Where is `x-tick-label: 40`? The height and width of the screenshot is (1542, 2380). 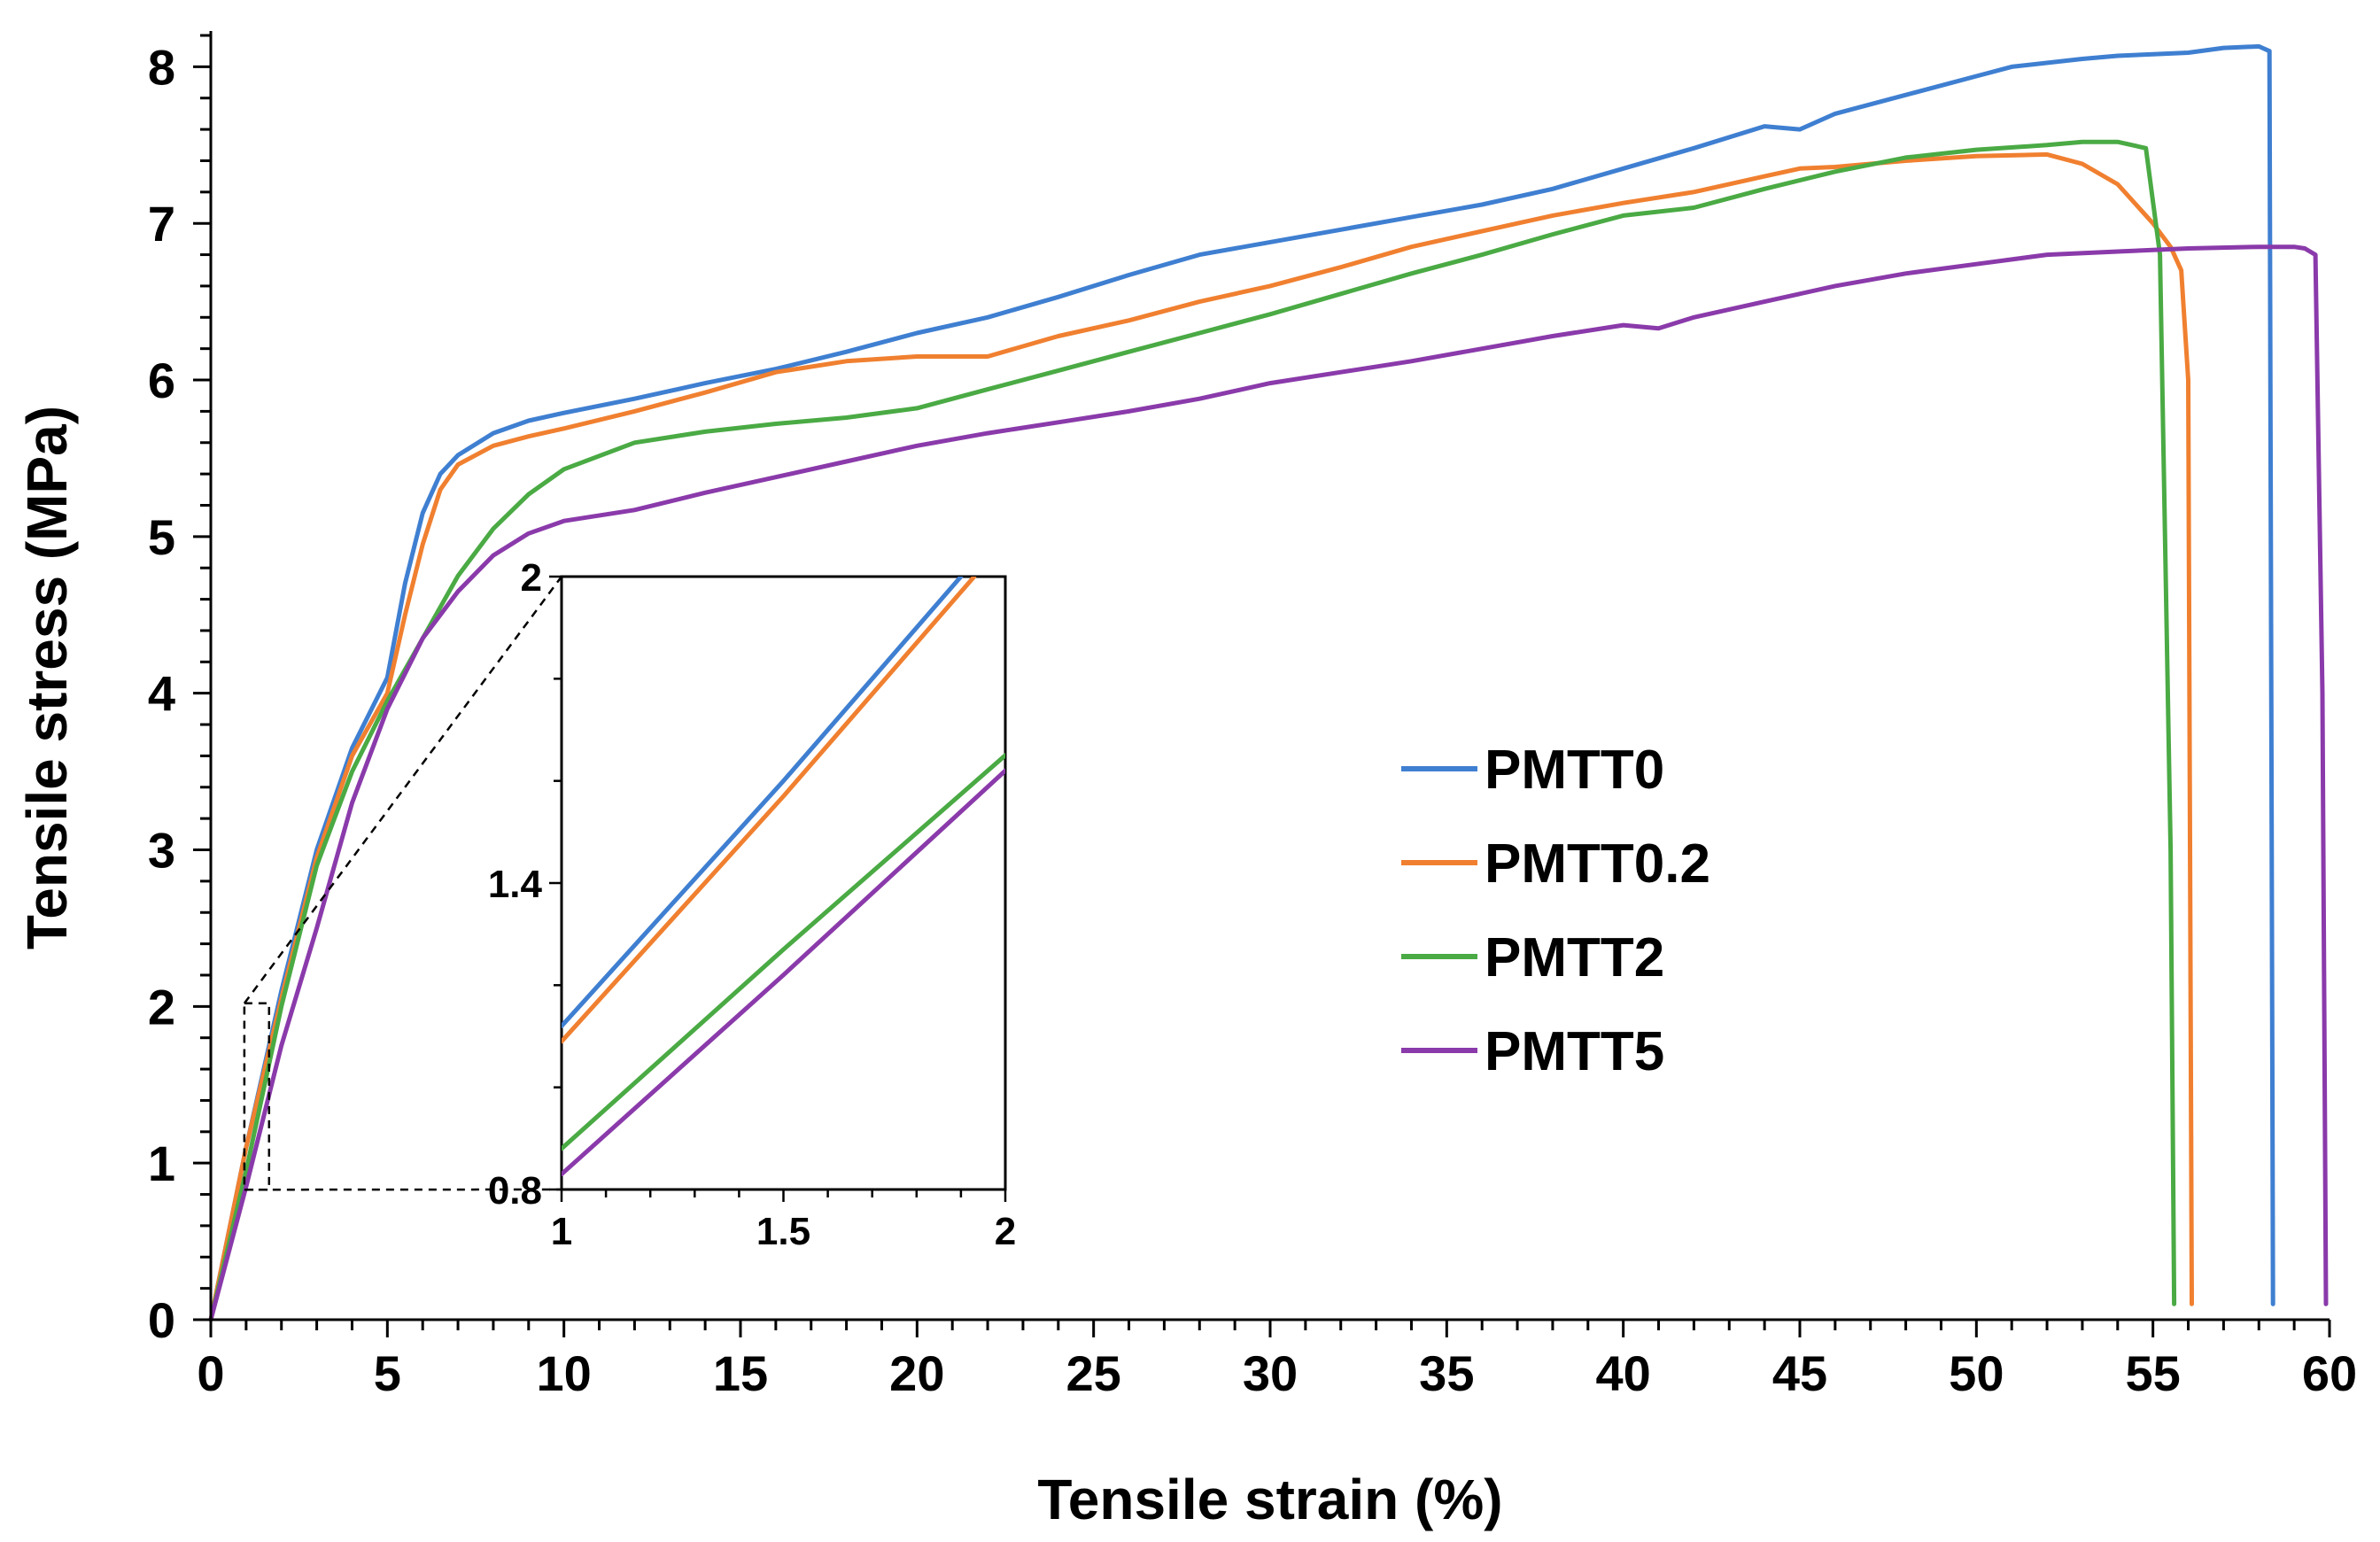 x-tick-label: 40 is located at coordinates (1623, 1373).